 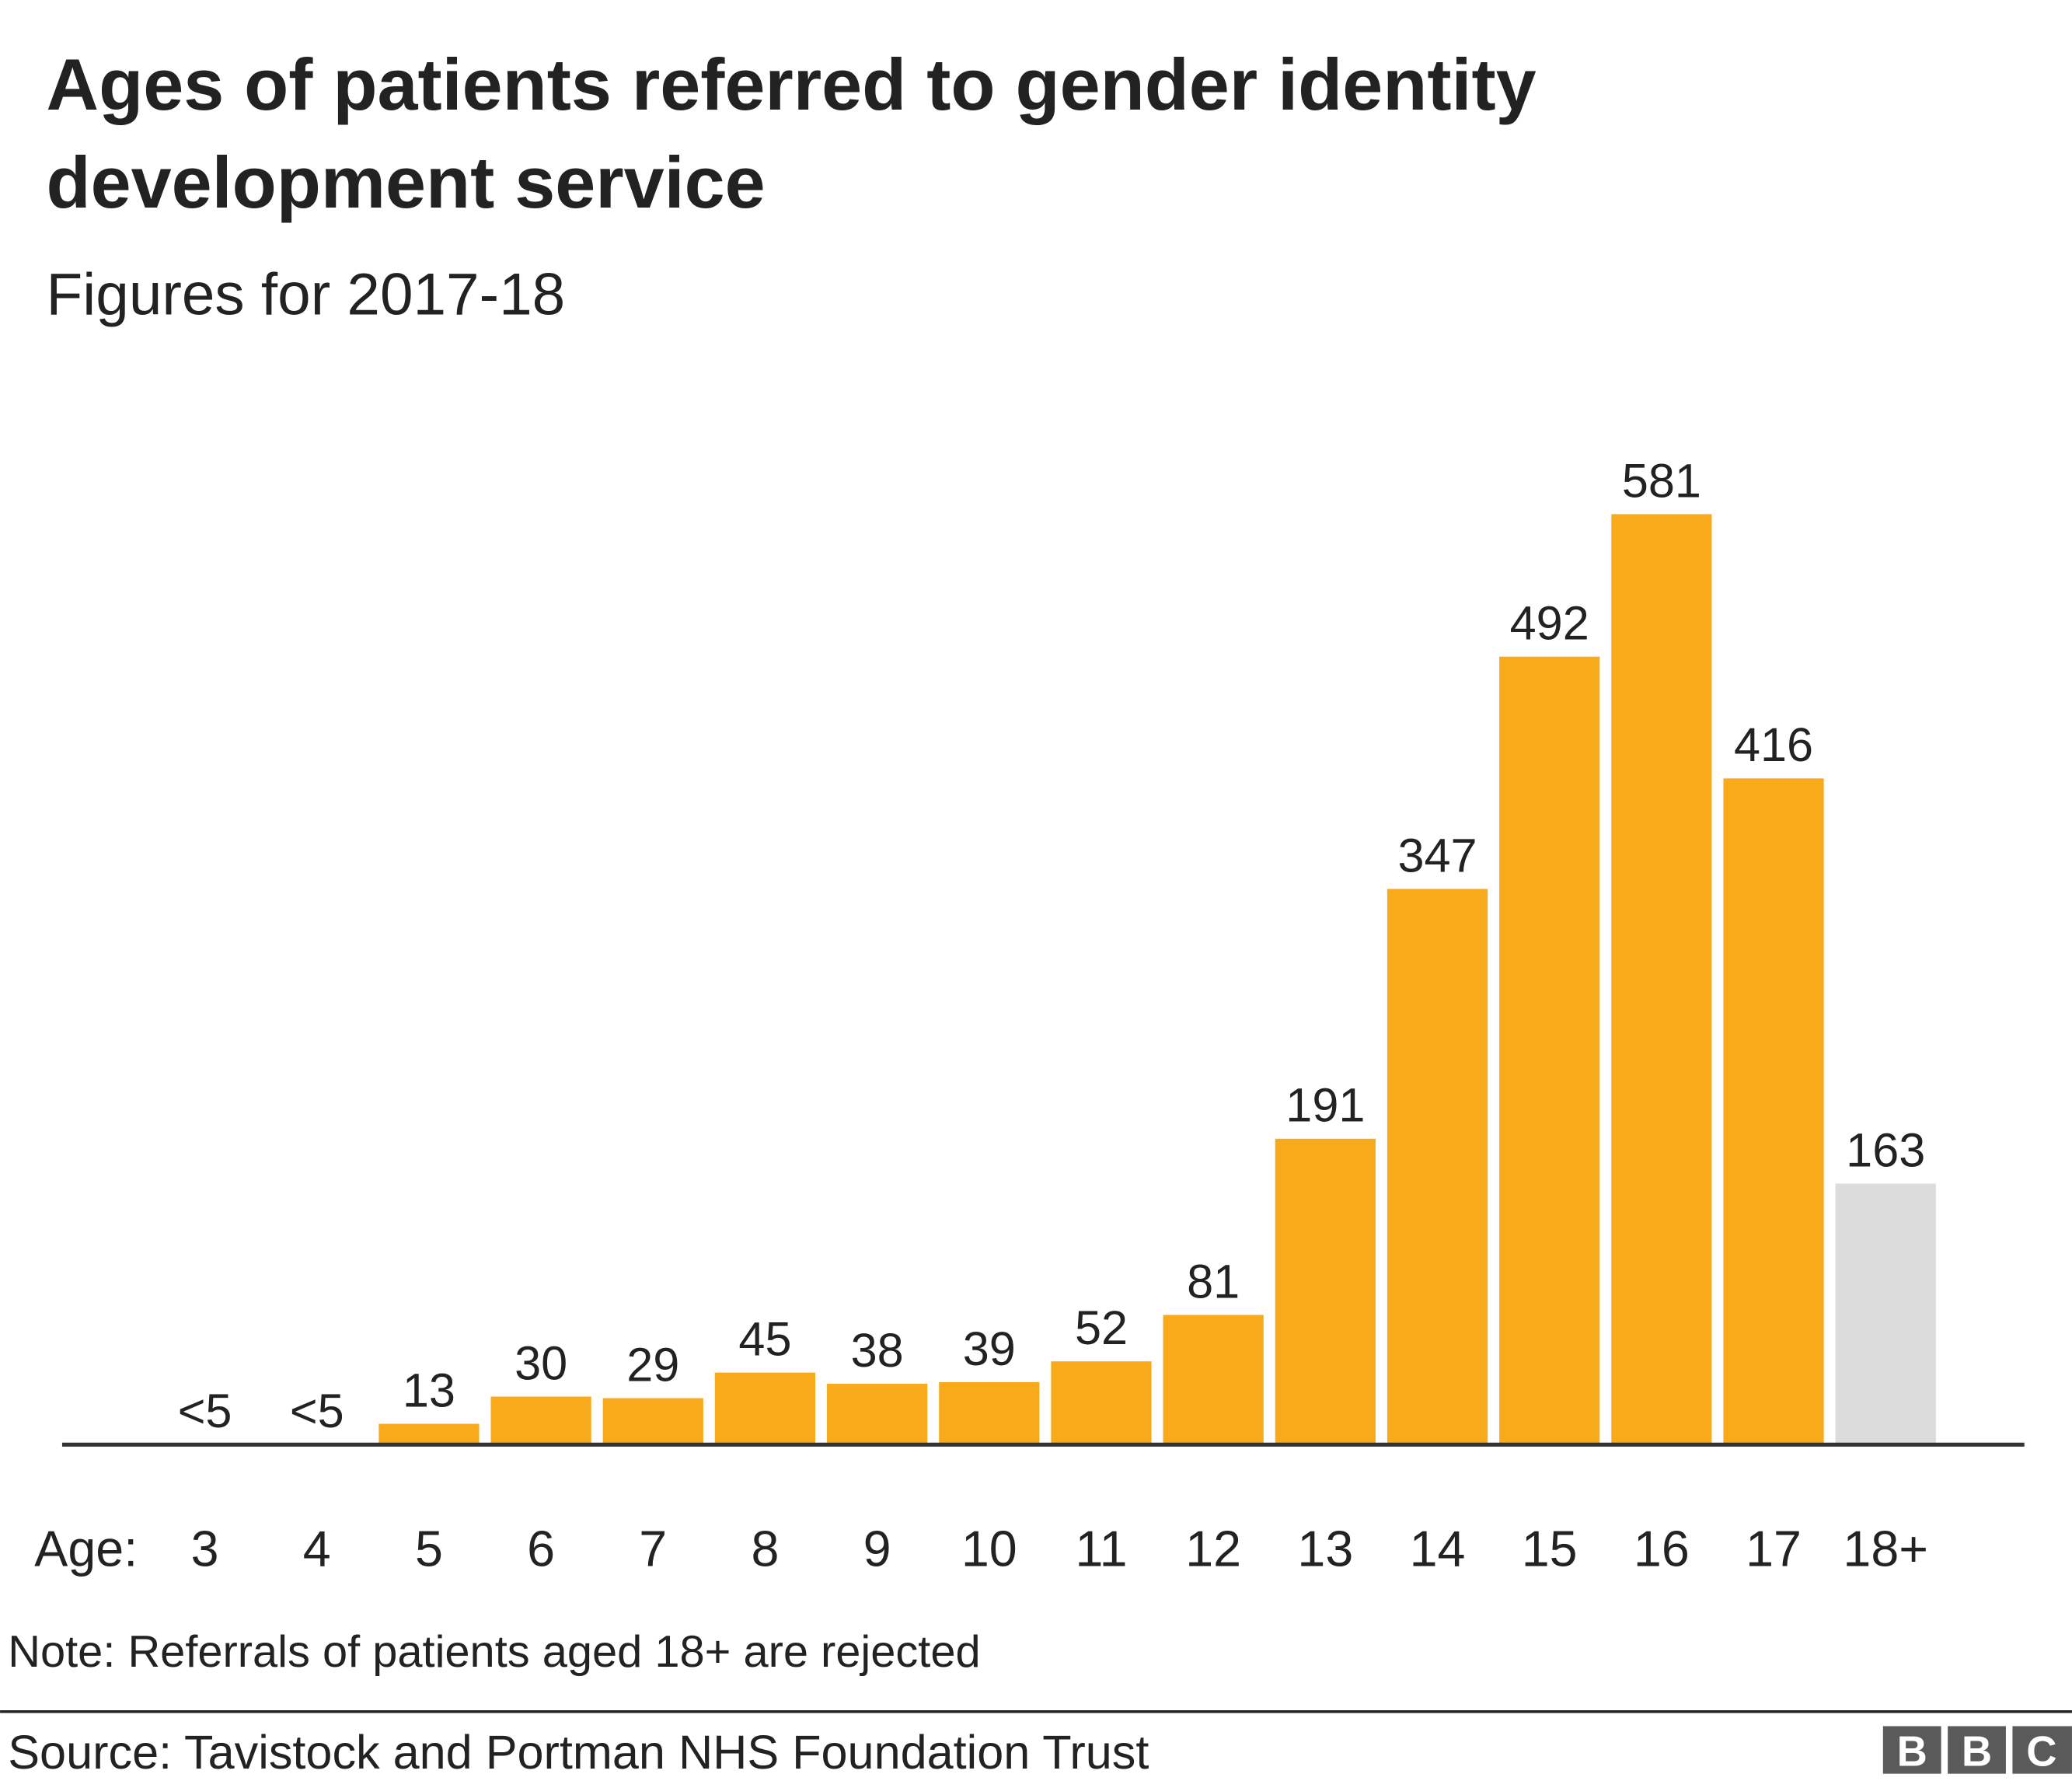 I want to click on x-tick-label: 6, so click(x=541, y=1549).